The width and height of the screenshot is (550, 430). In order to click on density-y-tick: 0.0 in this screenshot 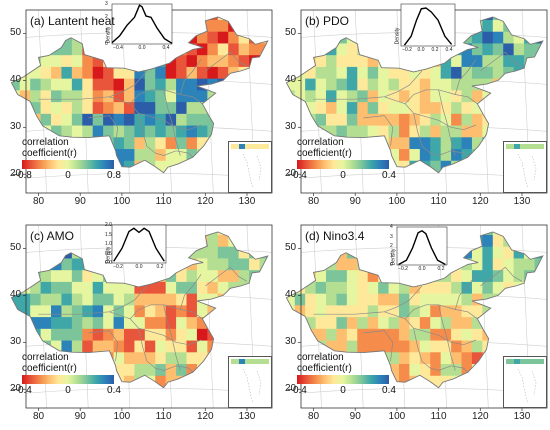, I will do `click(108, 263)`.